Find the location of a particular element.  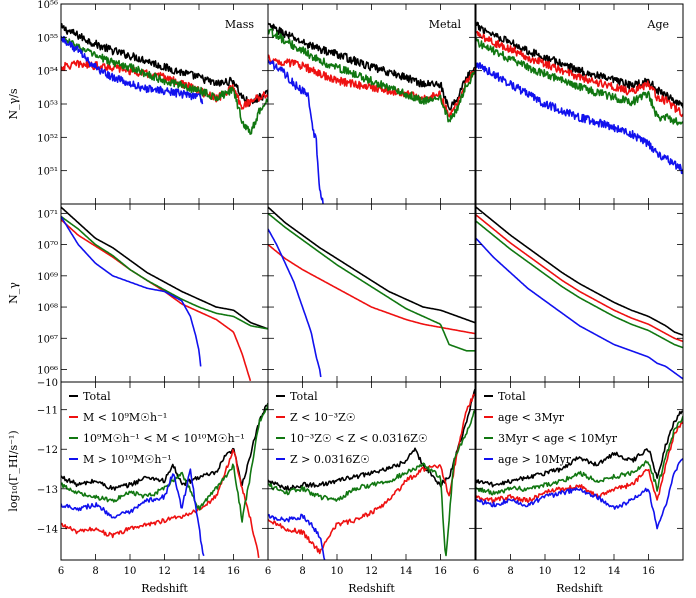

y-tick-label: −12 is located at coordinates (47, 450).